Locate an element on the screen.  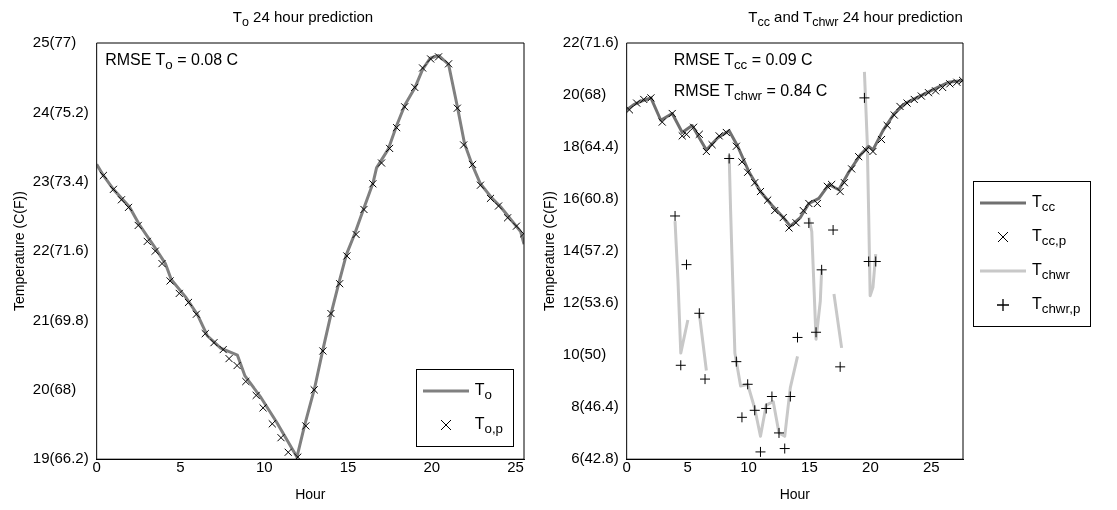
y2-tick-label: (42.8) is located at coordinates (599, 458).